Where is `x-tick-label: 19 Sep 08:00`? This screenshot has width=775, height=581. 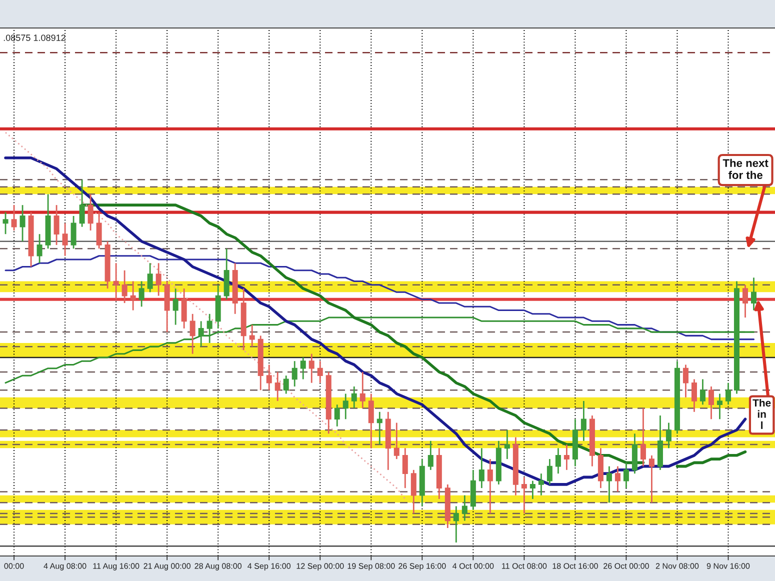 x-tick-label: 19 Sep 08:00 is located at coordinates (371, 566).